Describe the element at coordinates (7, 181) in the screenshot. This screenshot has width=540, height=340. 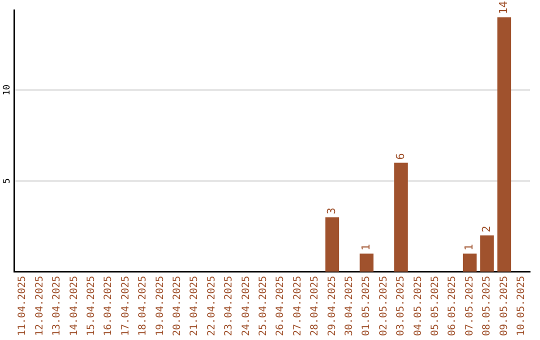
I see `y-tick-label: 5` at that location.